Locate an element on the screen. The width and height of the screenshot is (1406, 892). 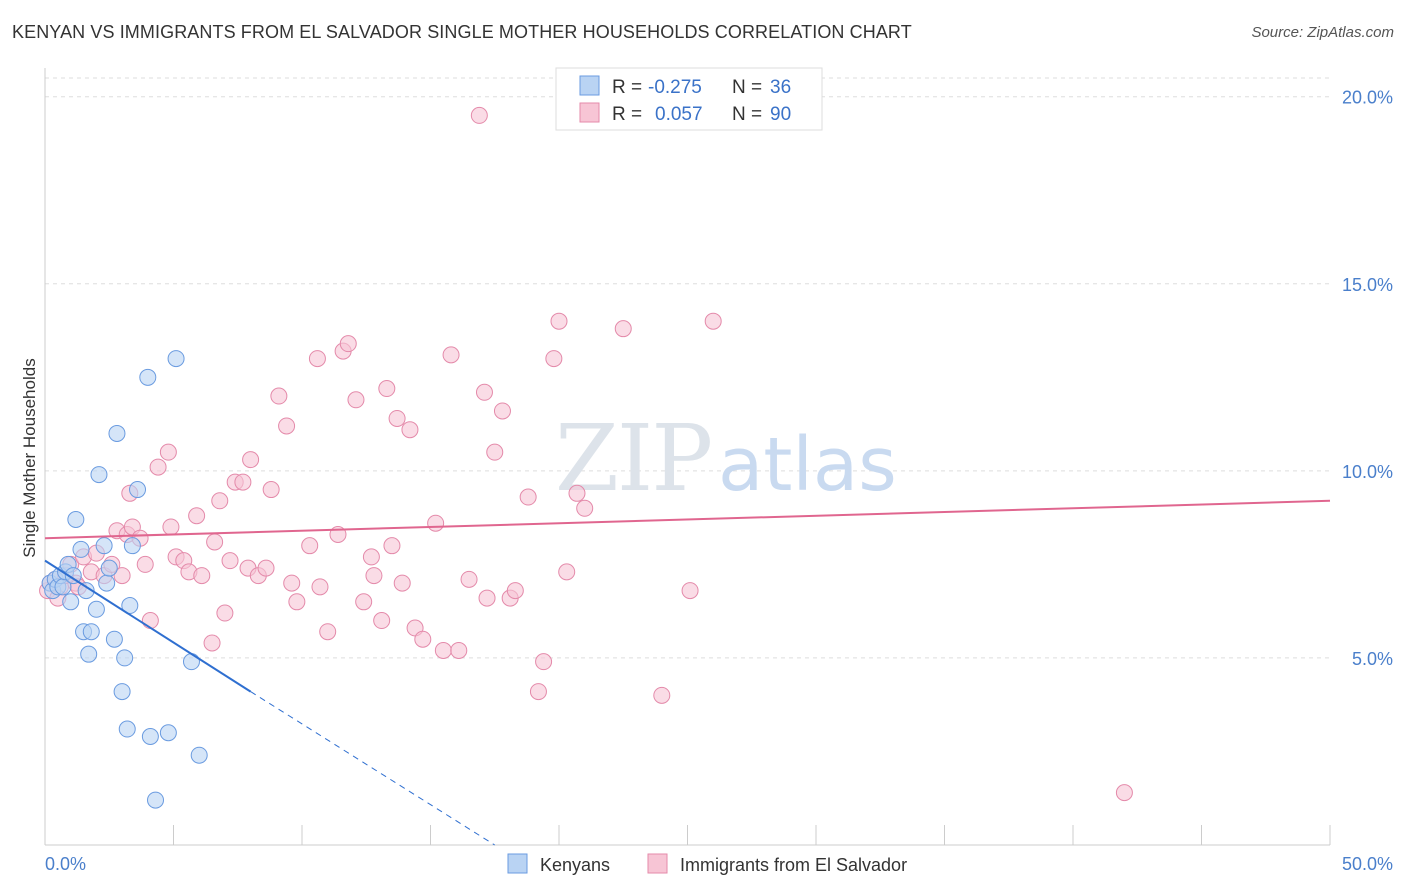
bottom-legend: Kenyans Immigrants from El Salvador is located at coordinates (707, 864).